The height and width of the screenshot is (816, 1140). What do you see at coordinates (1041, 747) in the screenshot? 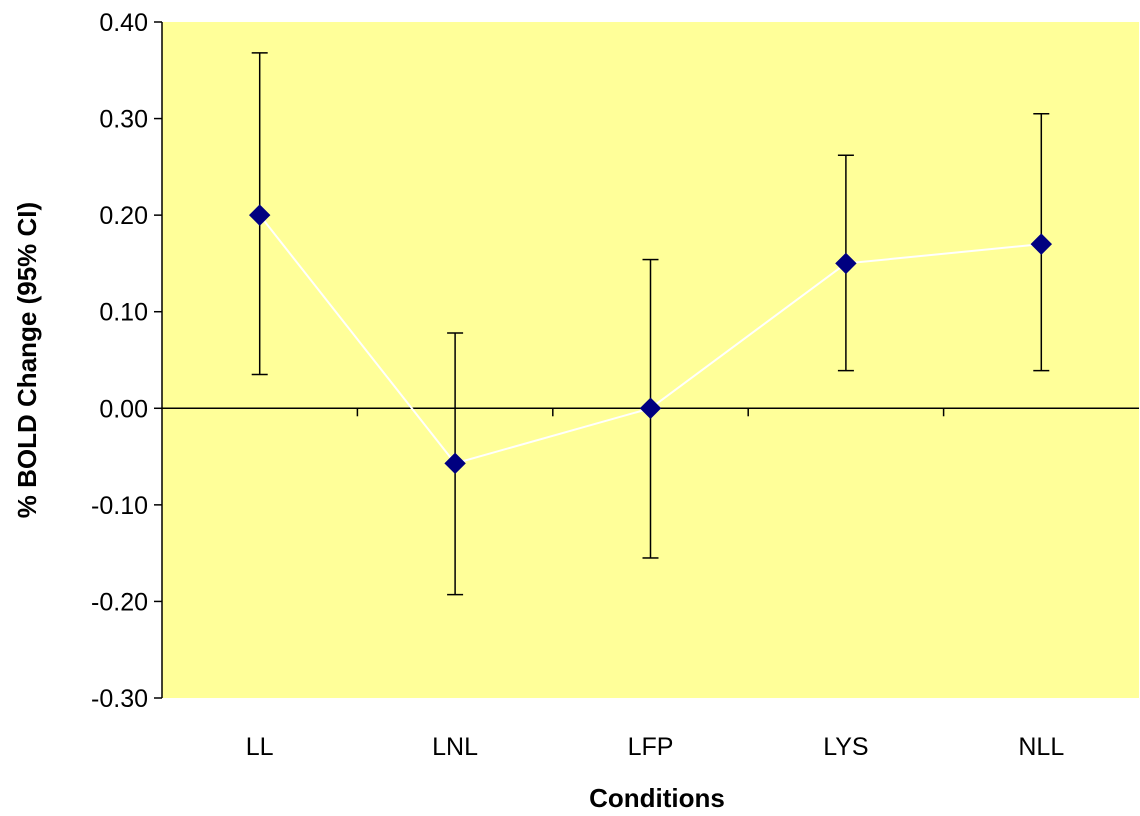
I see `x-tick-label: NLL` at bounding box center [1041, 747].